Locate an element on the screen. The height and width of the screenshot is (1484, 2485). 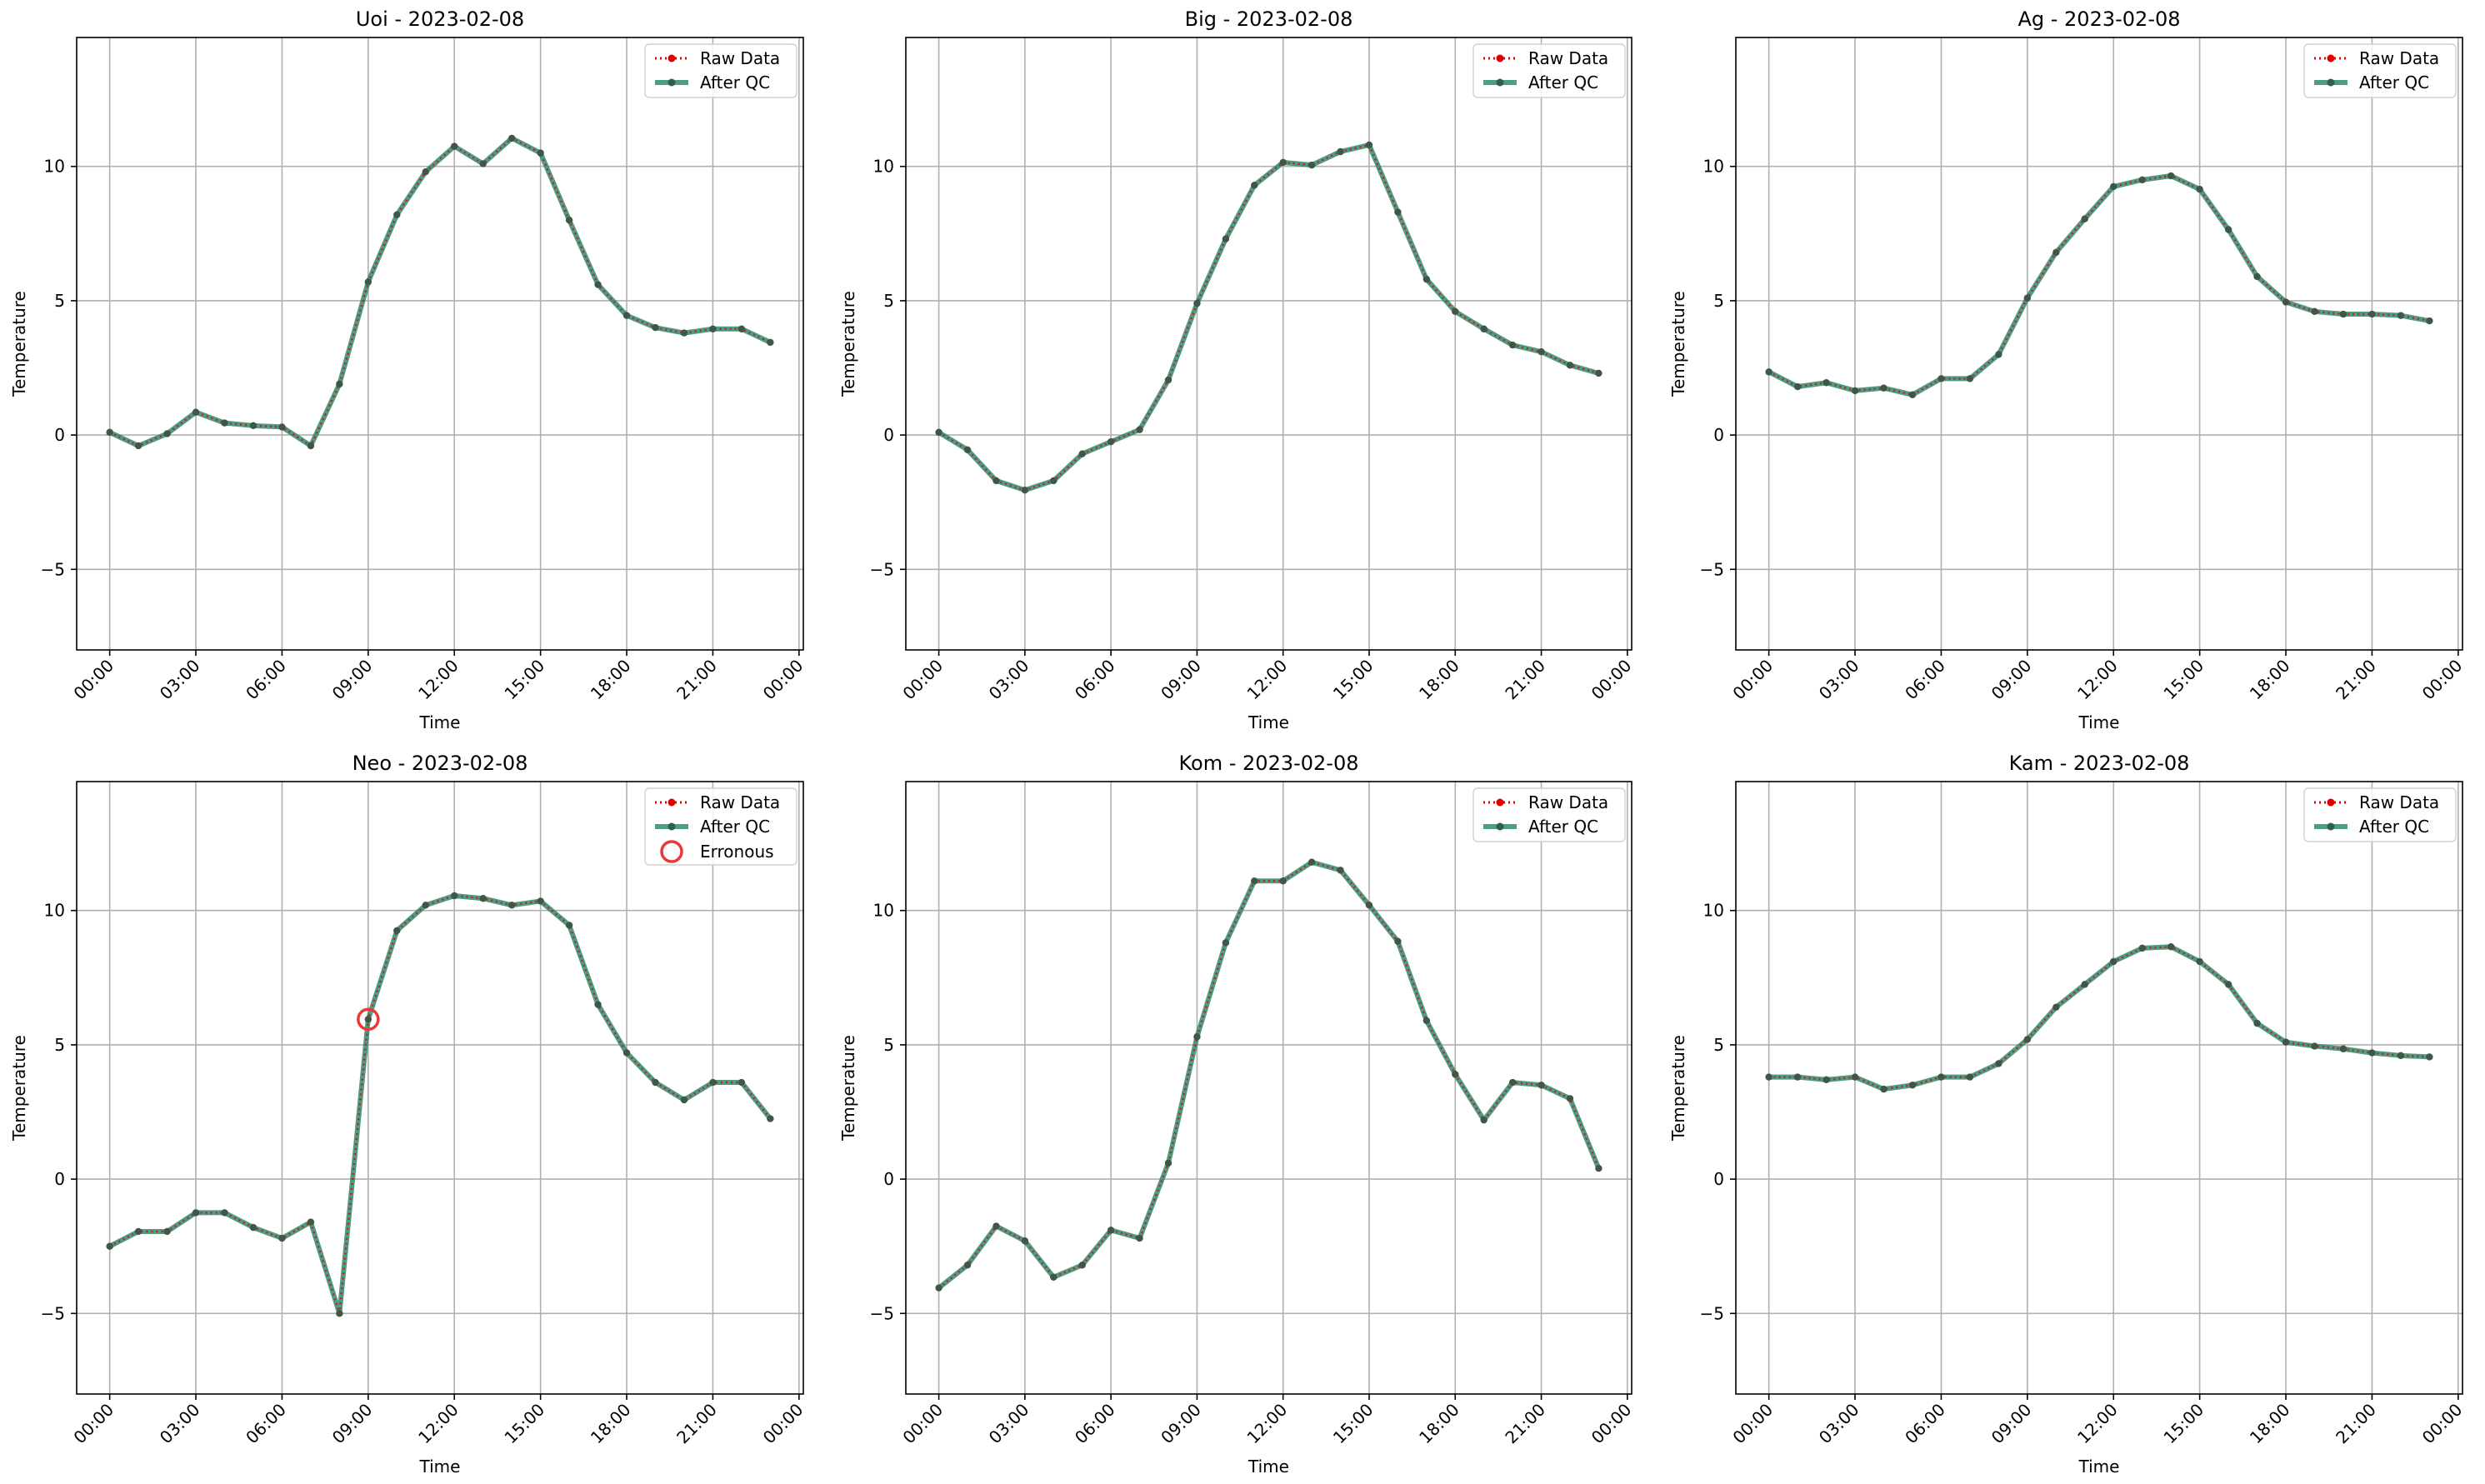
series-line-raw-data is located at coordinates (1269, 1075).